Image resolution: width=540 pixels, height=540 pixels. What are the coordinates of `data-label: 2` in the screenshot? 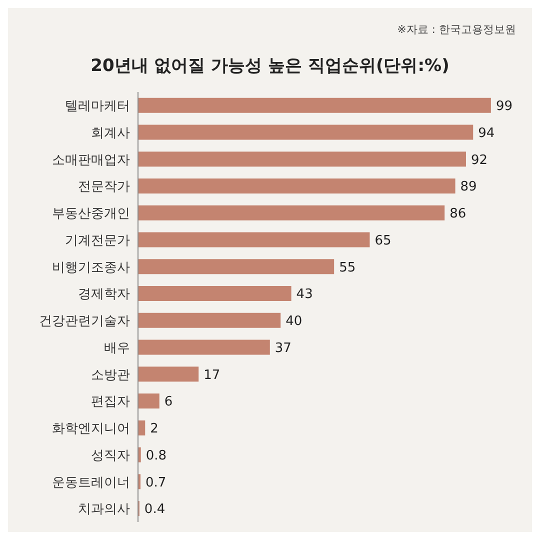 It's located at (154, 429).